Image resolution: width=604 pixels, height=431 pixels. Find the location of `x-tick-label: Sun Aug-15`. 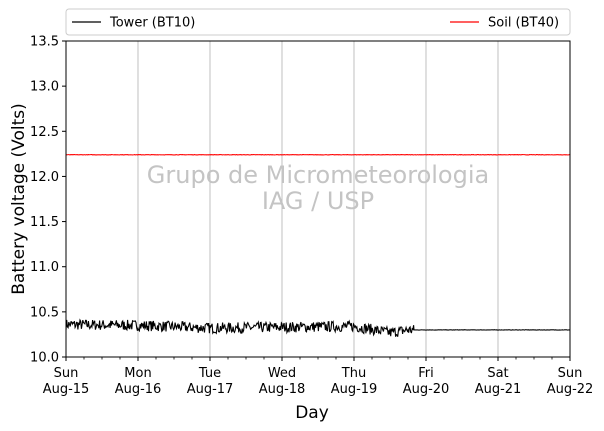

x-tick-label: Sun Aug-15 is located at coordinates (66, 381).